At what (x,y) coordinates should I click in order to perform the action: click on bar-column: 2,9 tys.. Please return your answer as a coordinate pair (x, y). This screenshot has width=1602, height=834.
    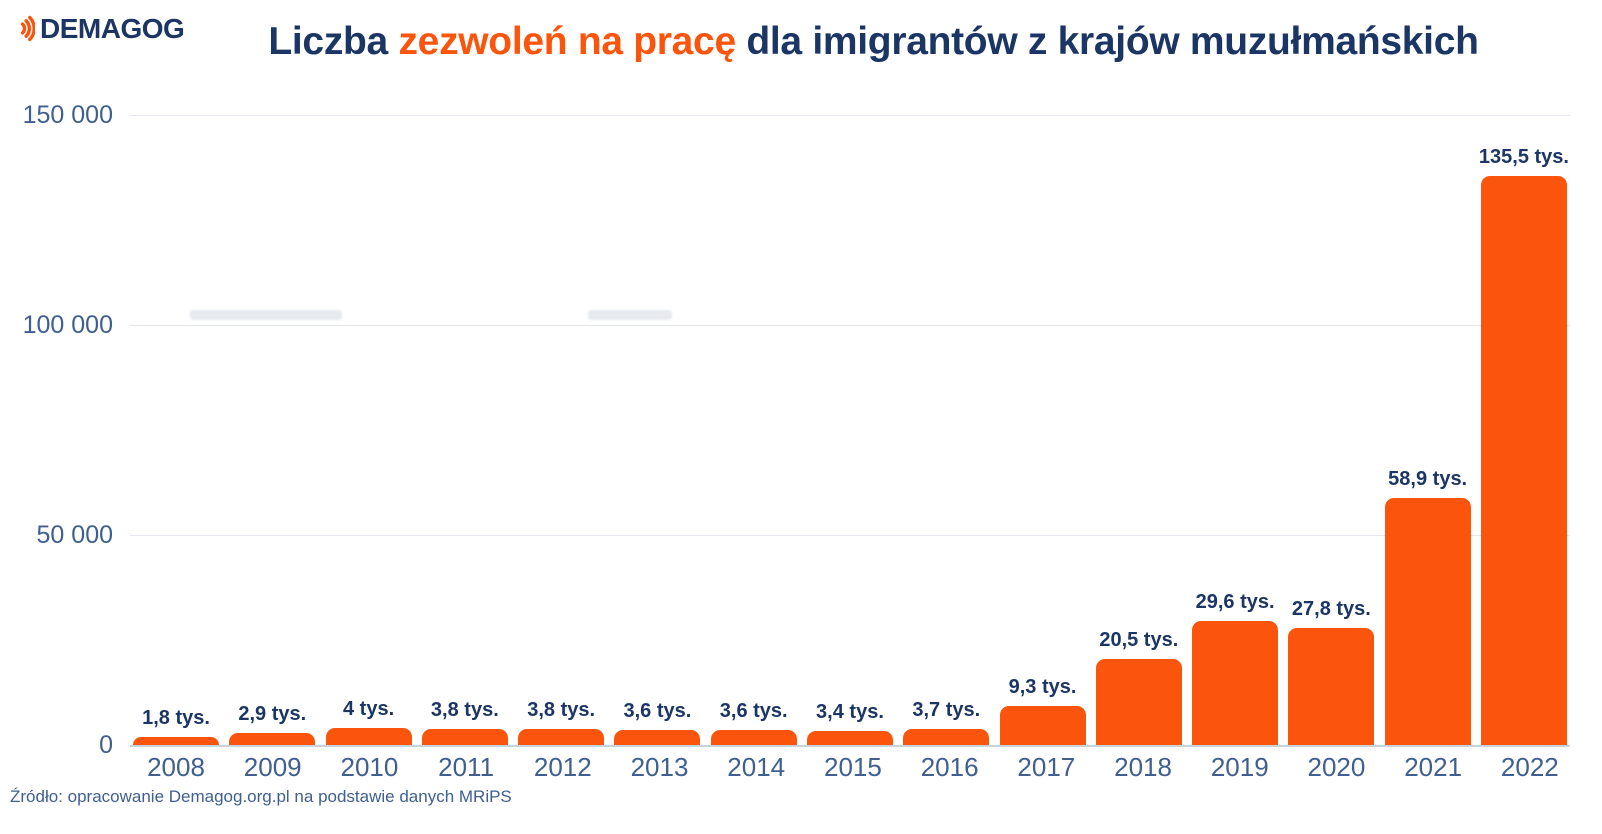
    Looking at the image, I should click on (272, 724).